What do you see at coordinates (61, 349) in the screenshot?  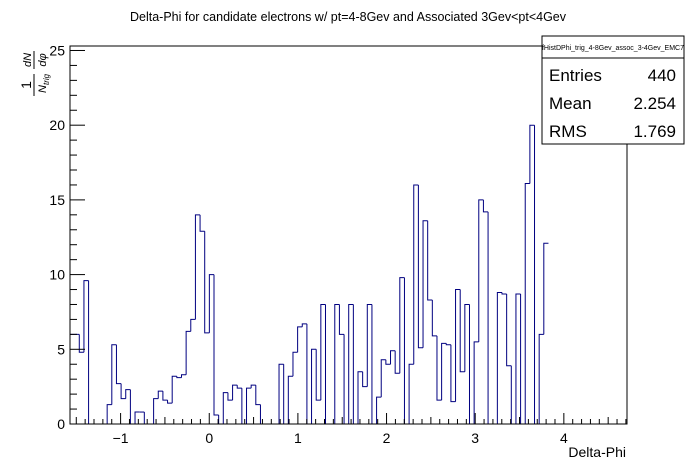 I see `y-tick-label: 5` at bounding box center [61, 349].